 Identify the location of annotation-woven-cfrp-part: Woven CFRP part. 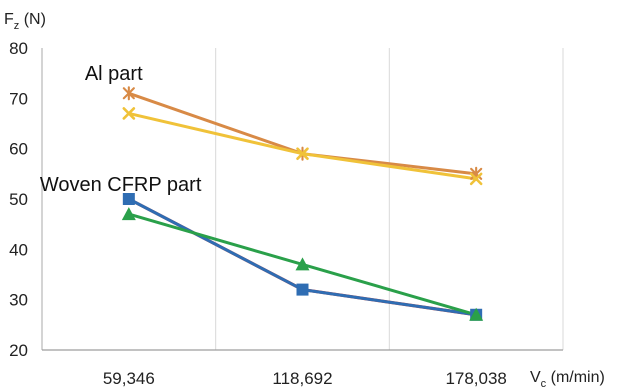
(121, 185).